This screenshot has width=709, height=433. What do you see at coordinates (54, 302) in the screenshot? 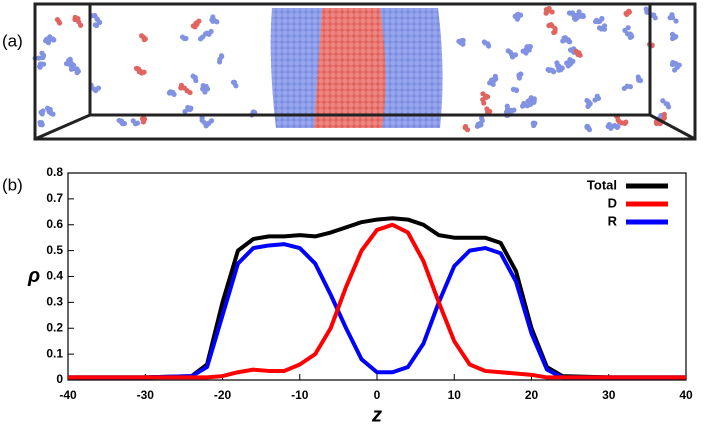
I see `y-tick-label: 0.3` at bounding box center [54, 302].